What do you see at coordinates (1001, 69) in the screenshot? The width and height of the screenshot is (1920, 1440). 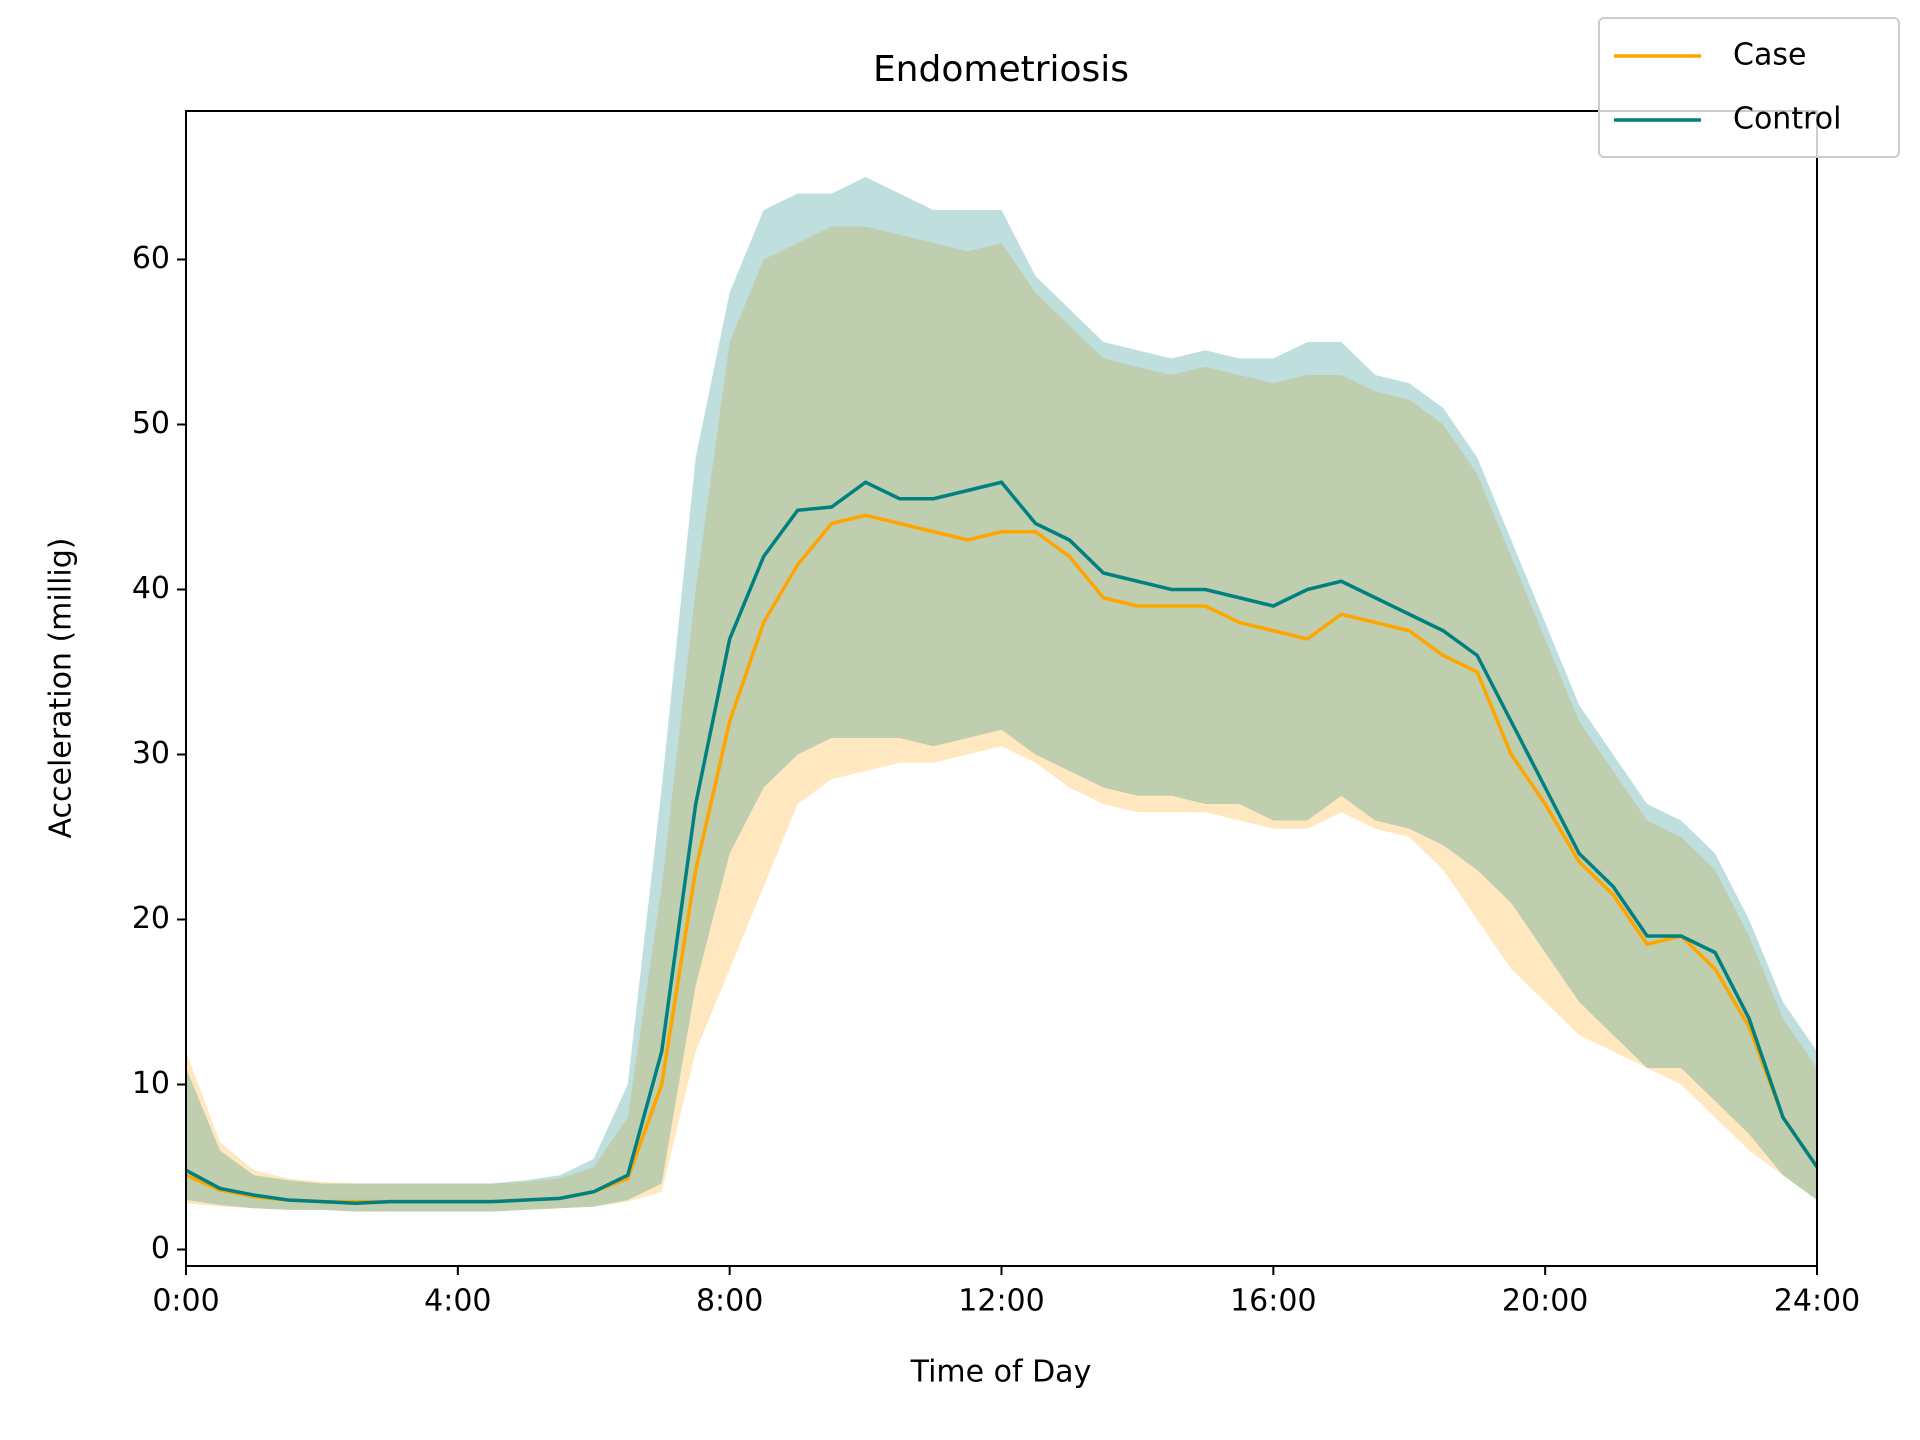 I see `chart-title: Endometriosis` at bounding box center [1001, 69].